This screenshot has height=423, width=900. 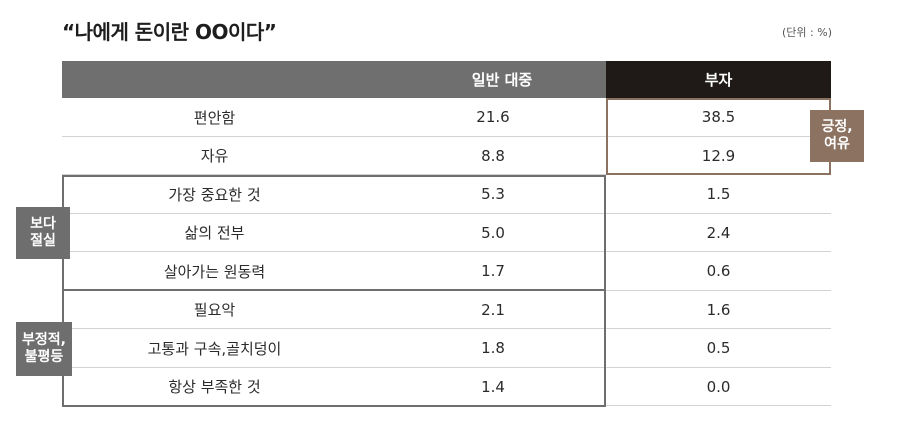 I want to click on row-label: 편안함, so click(x=214, y=117).